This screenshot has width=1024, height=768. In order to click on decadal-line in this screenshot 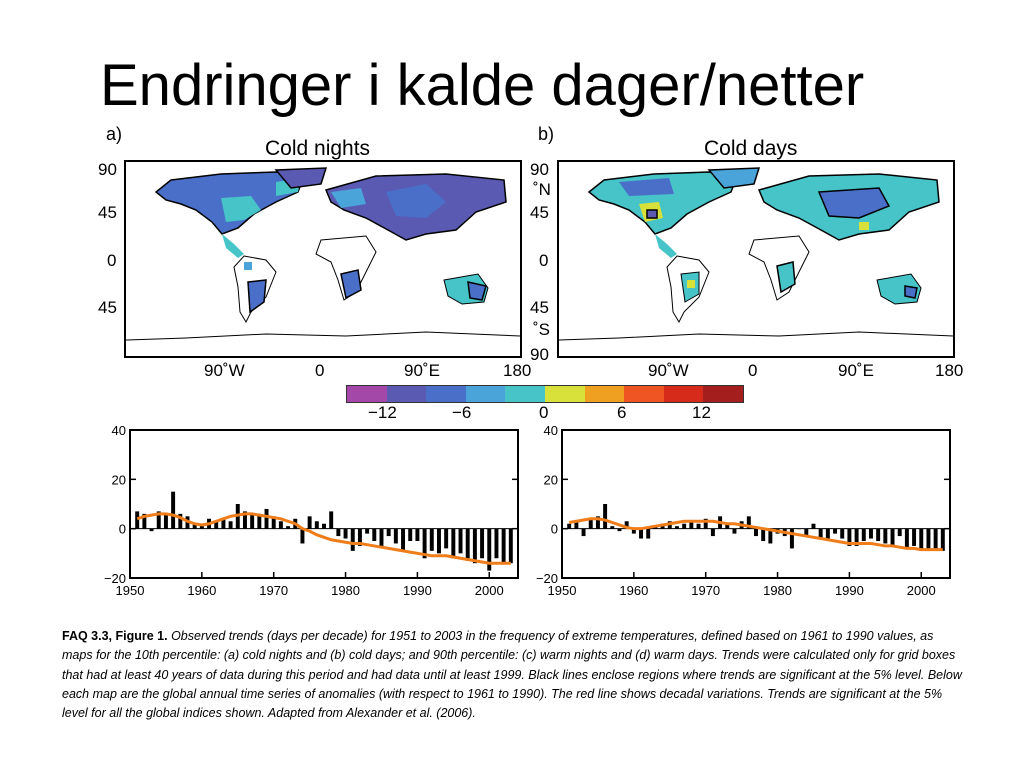, I will do `click(755, 534)`.